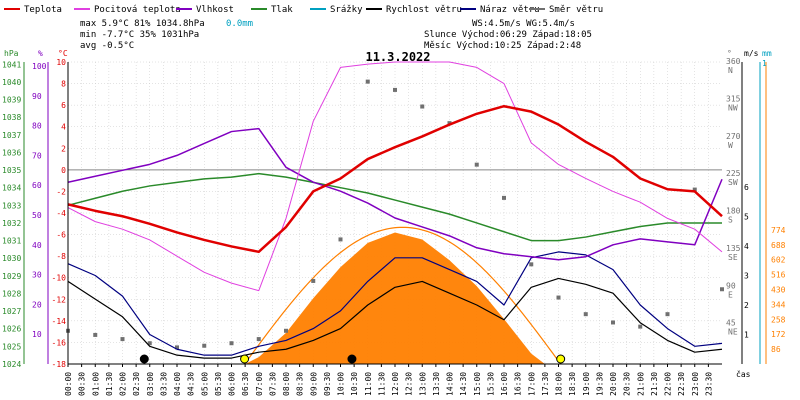 This screenshot has width=800, height=400. I want to click on x-tick-label: 05:30, so click(218, 384).